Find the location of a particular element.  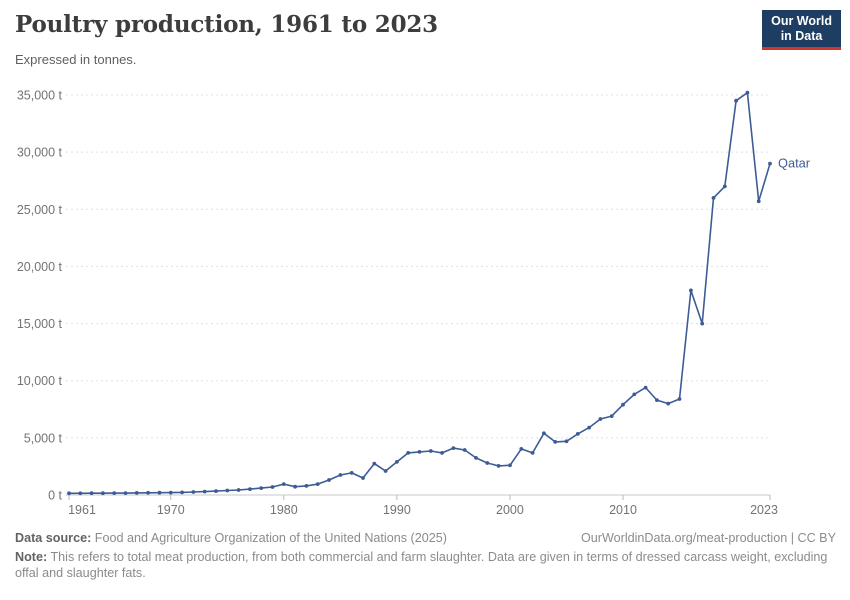

chart-note-label: Note: is located at coordinates (31, 557).